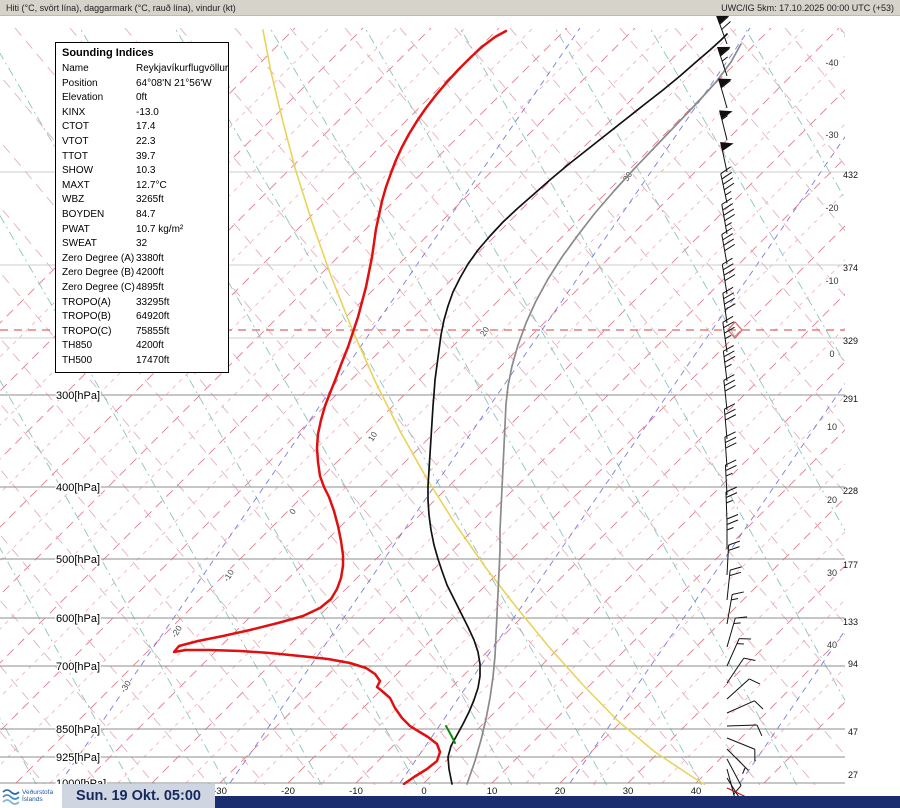  What do you see at coordinates (853, 664) in the screenshot?
I see `height-label: 94` at bounding box center [853, 664].